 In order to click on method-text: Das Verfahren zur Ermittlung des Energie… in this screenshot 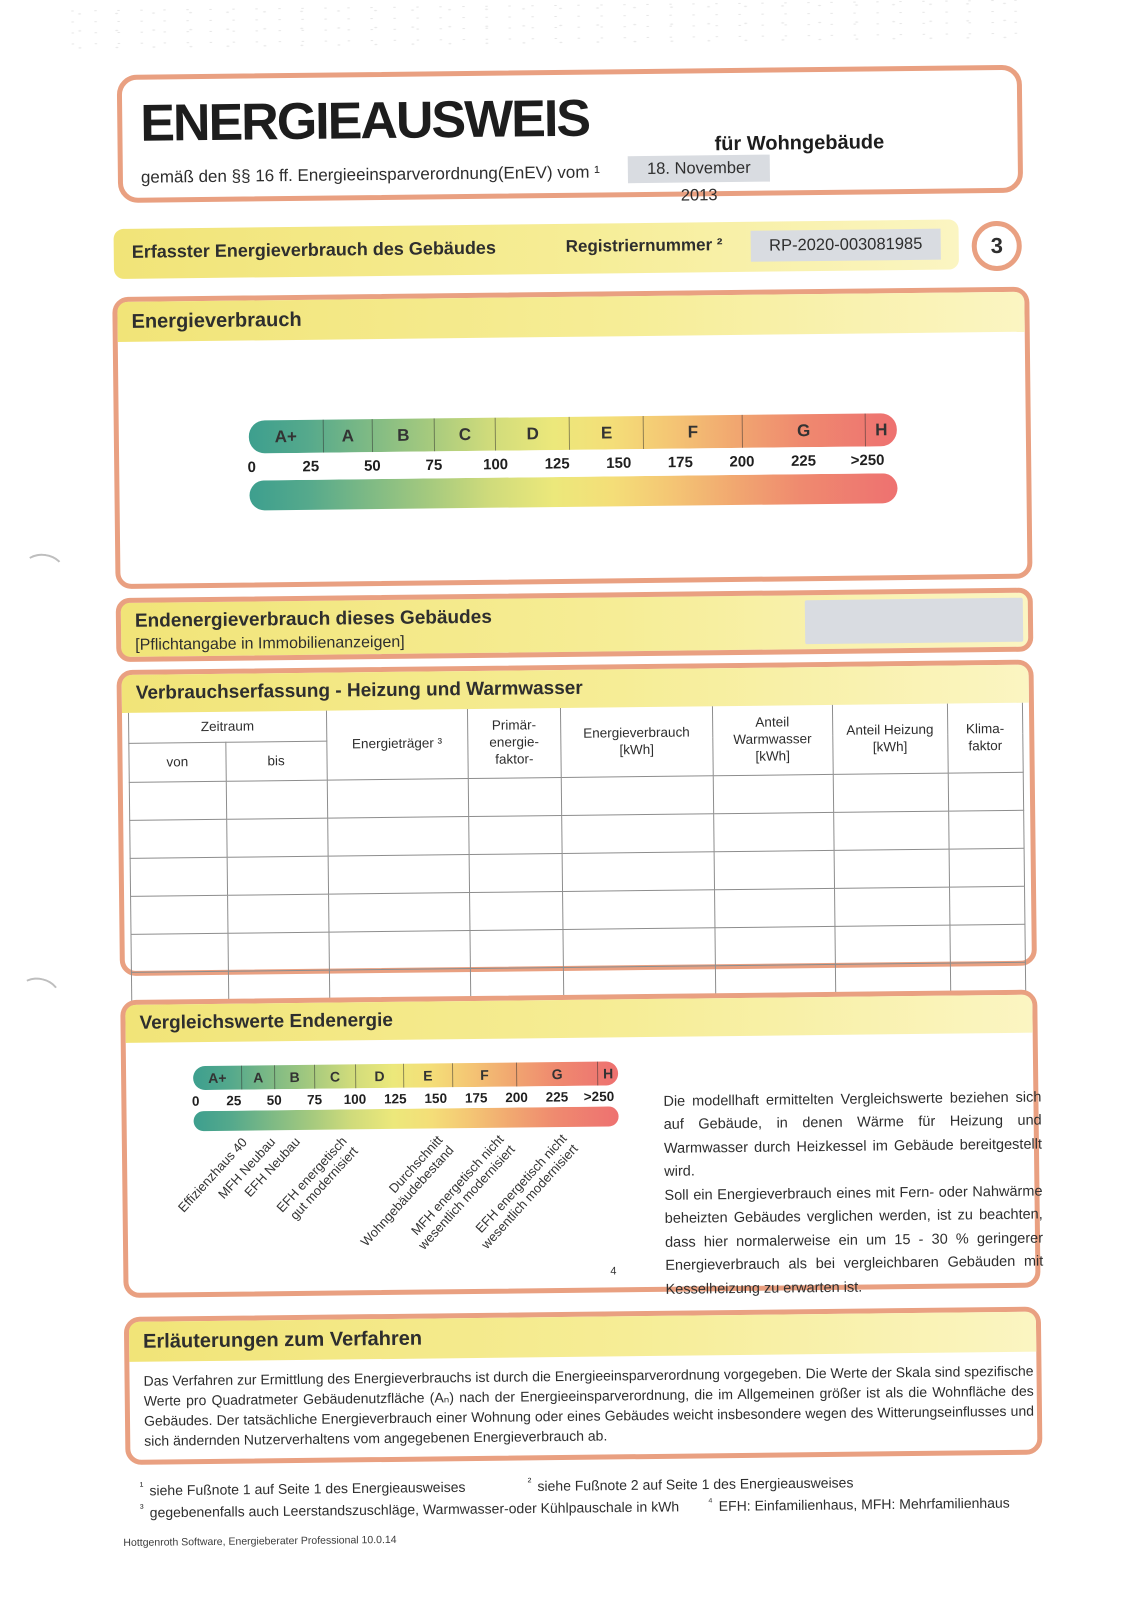, I will do `click(589, 1405)`.